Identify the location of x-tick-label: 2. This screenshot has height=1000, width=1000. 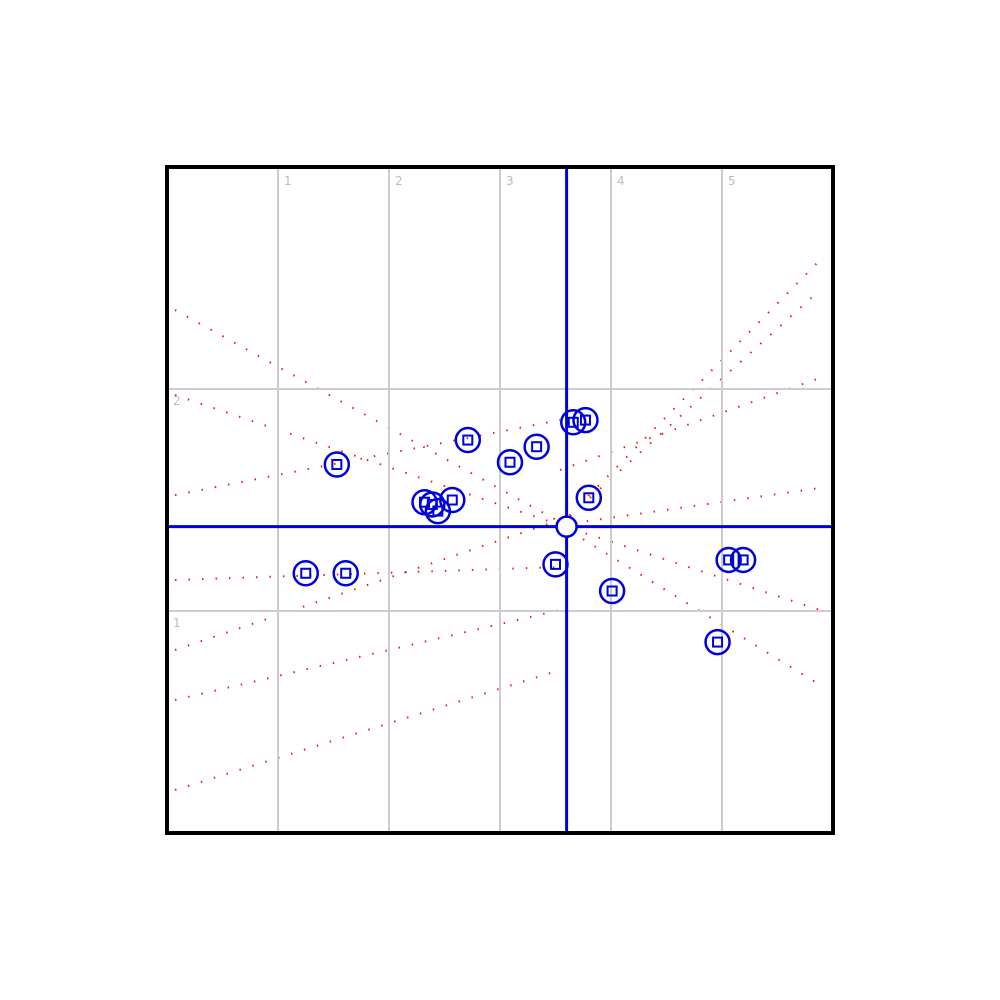
(399, 181).